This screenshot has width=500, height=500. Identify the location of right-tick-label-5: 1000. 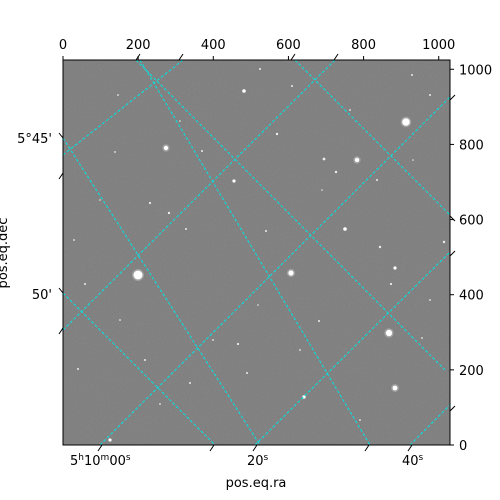
(475, 70).